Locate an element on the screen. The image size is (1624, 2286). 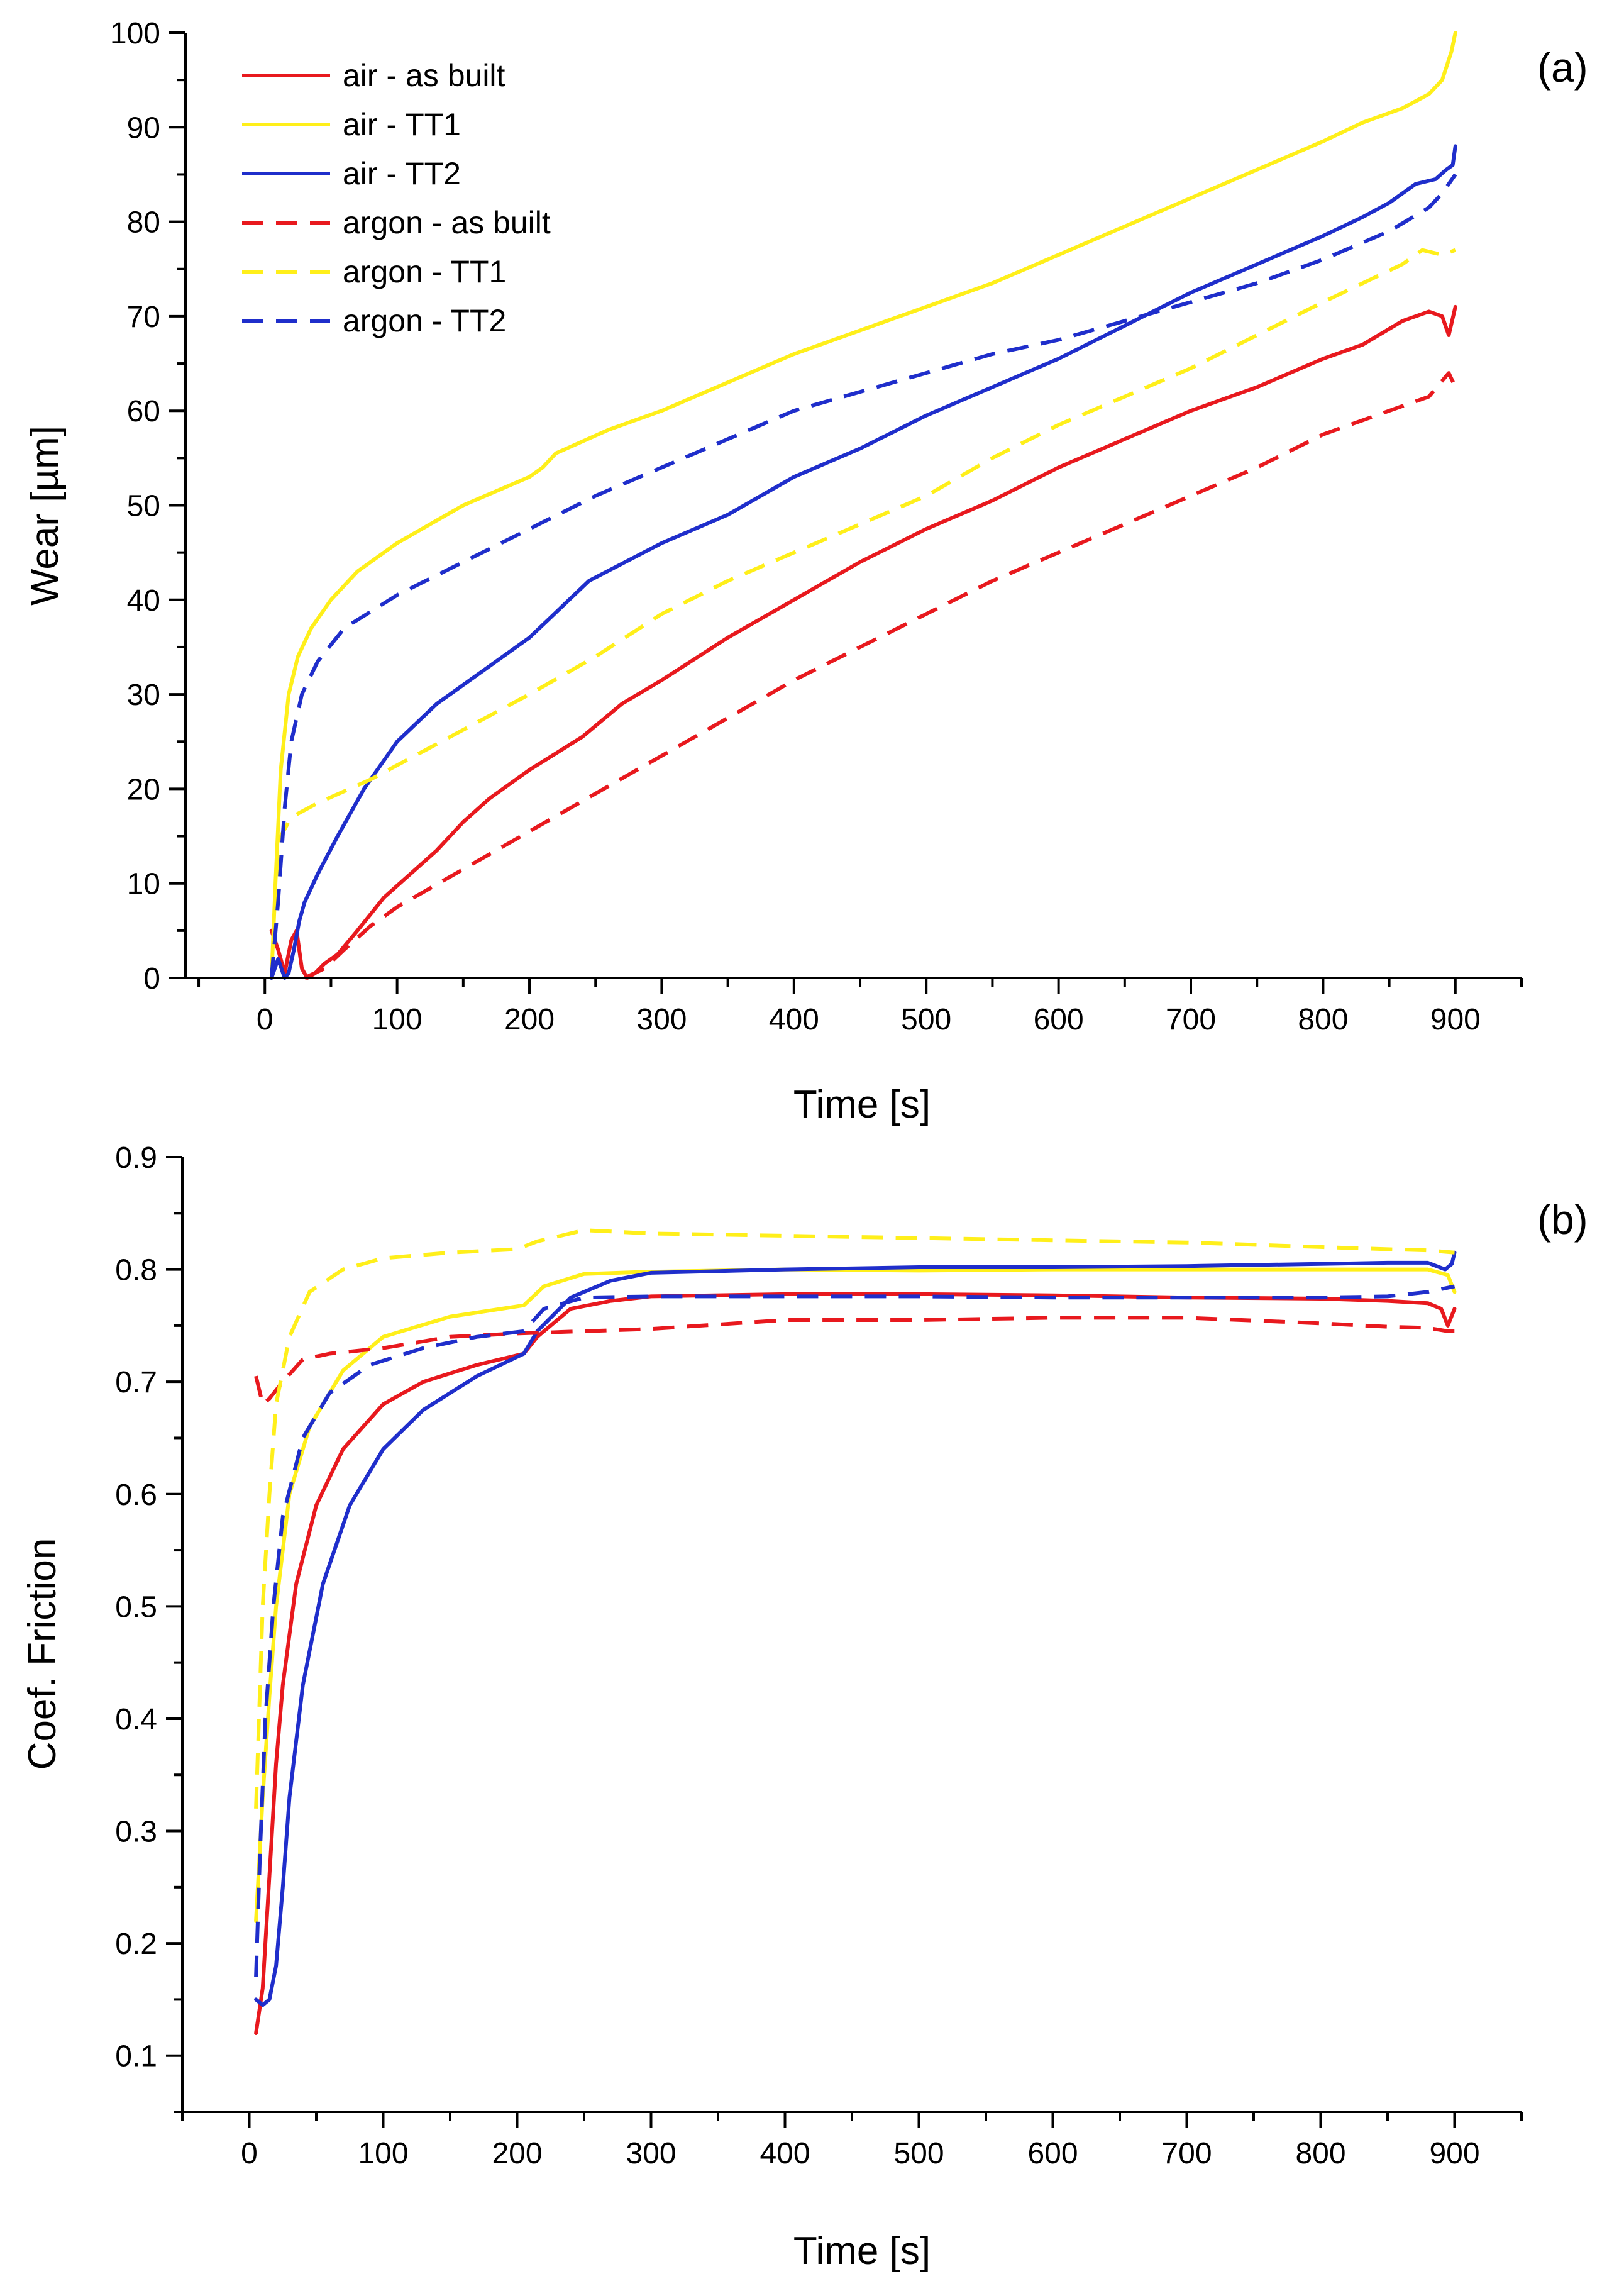
y-tick-label-b: 0.8 is located at coordinates (136, 1270).